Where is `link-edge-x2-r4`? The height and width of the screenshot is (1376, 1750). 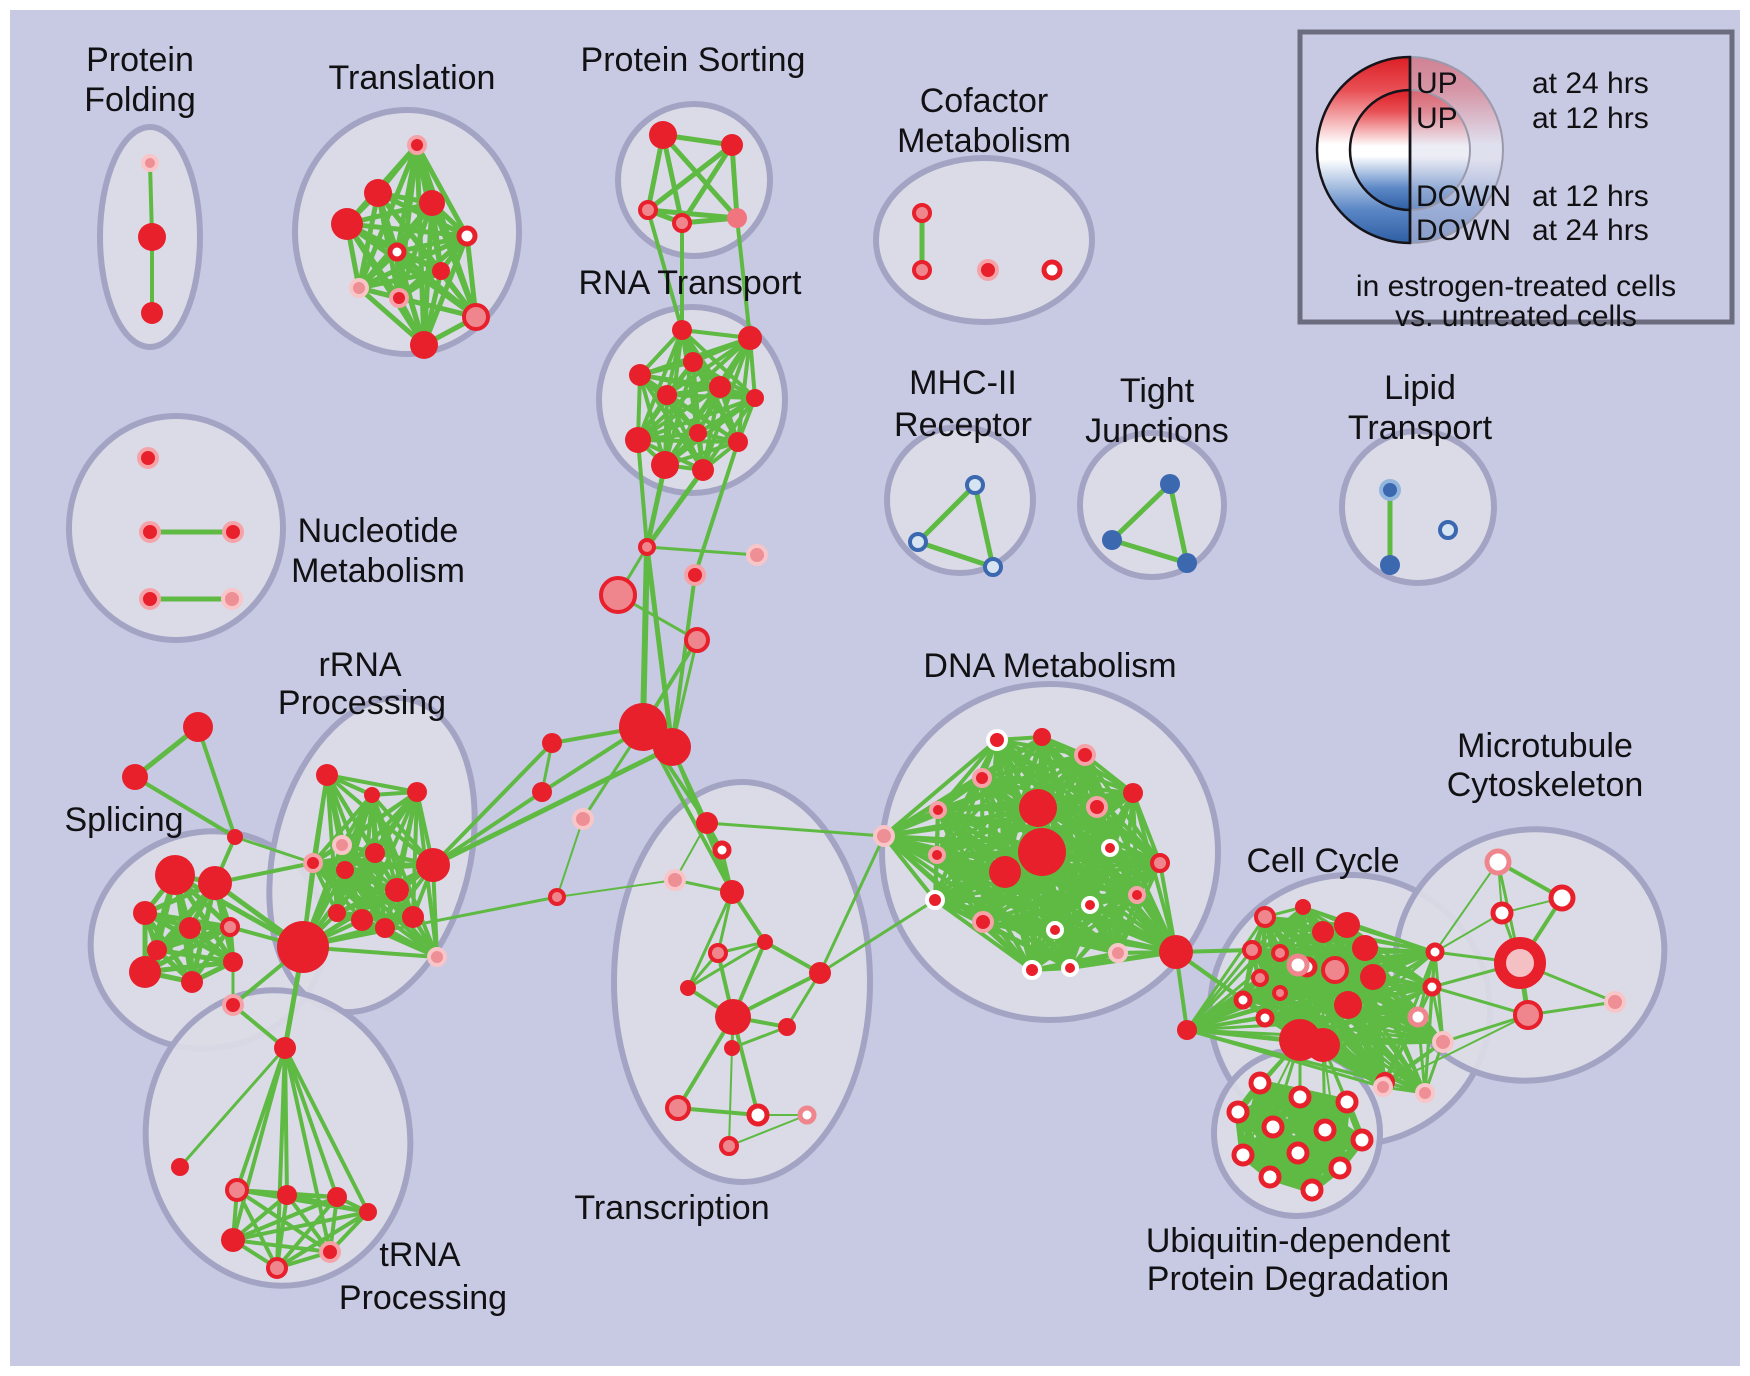
link-edge-x2-r4 is located at coordinates (274, 850).